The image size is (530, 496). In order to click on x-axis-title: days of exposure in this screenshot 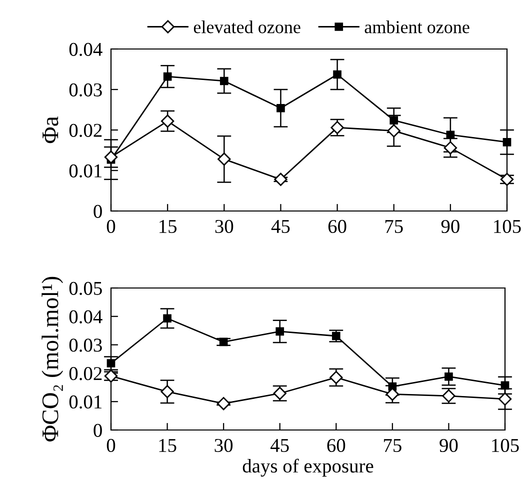, I will do `click(308, 467)`.